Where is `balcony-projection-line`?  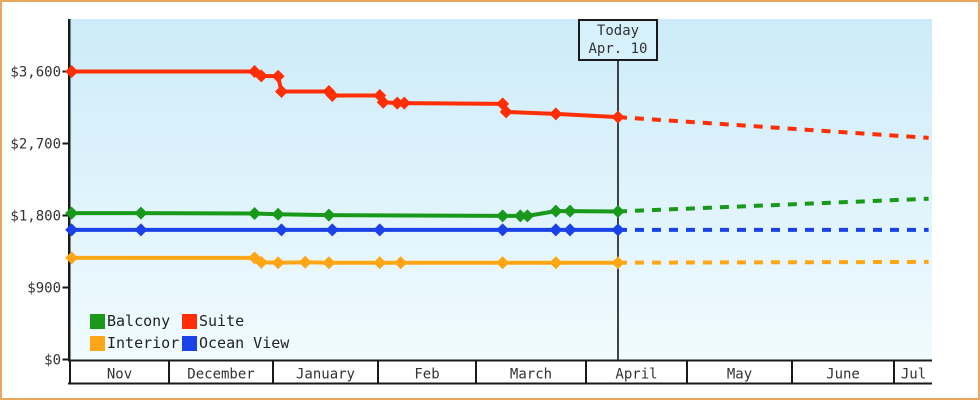 balcony-projection-line is located at coordinates (773, 205).